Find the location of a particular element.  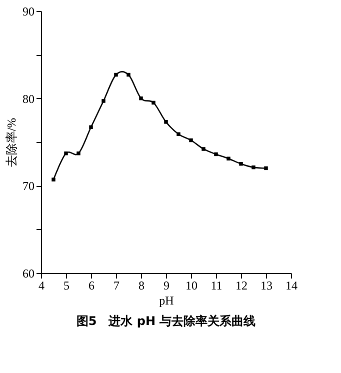

x-tick-label: 9 is located at coordinates (167, 285).